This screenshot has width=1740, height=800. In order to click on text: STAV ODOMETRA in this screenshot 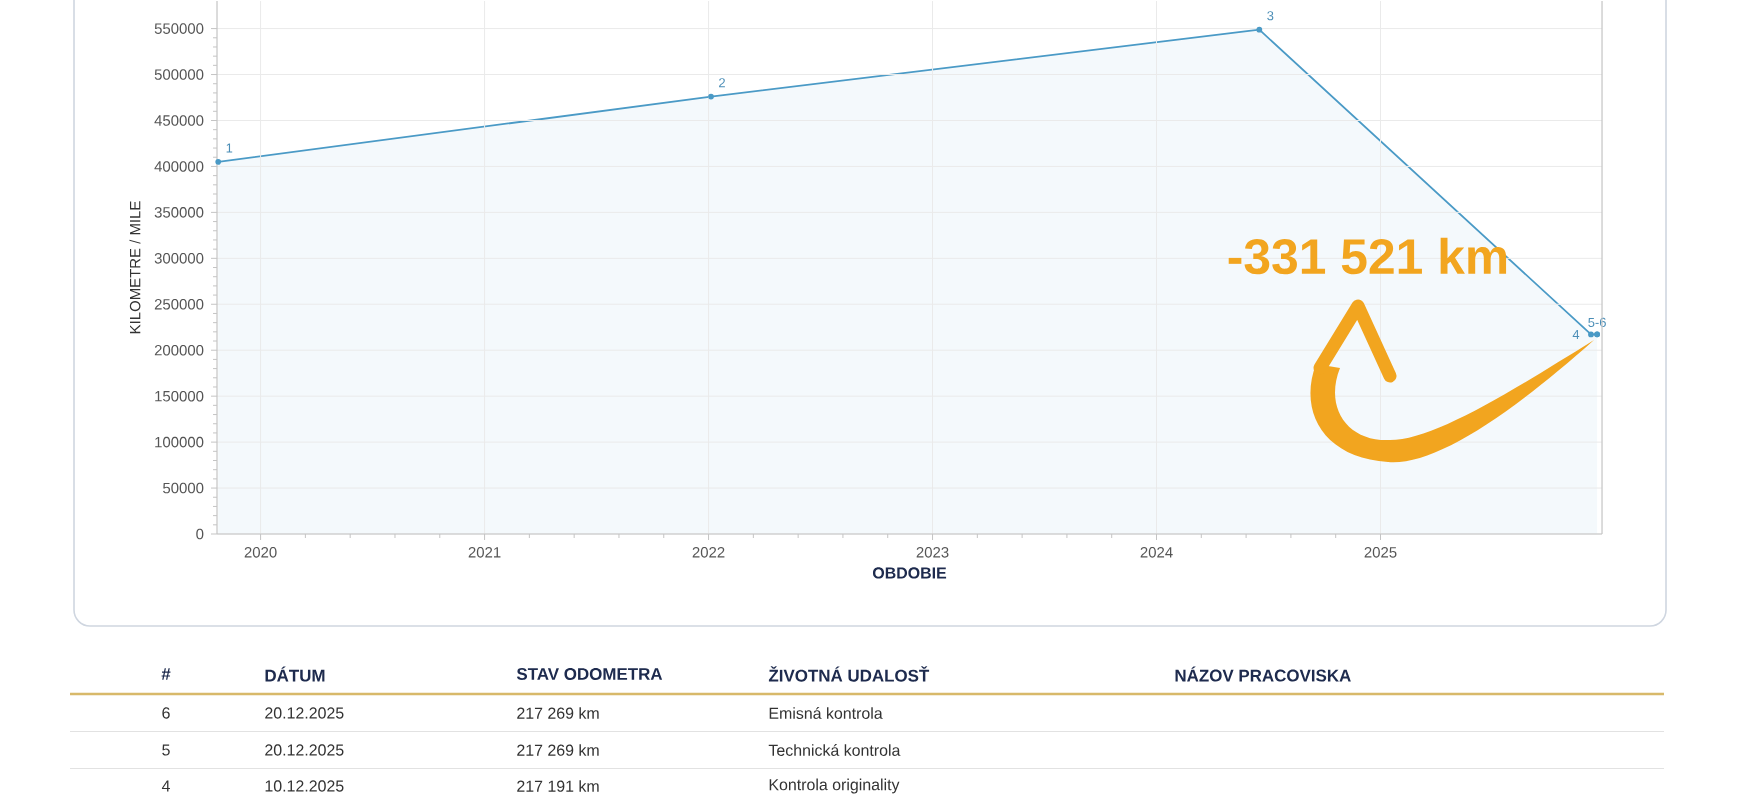, I will do `click(589, 674)`.